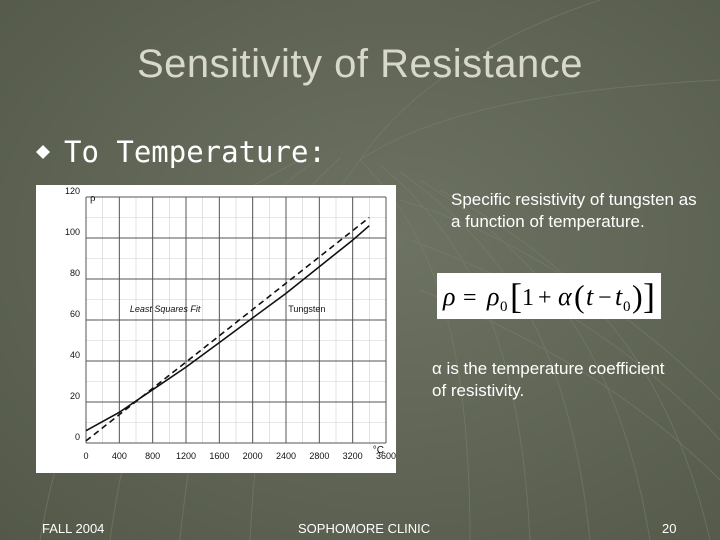 This screenshot has width=720, height=540. Describe the element at coordinates (72, 232) in the screenshot. I see `y-tick-label: 100` at that location.